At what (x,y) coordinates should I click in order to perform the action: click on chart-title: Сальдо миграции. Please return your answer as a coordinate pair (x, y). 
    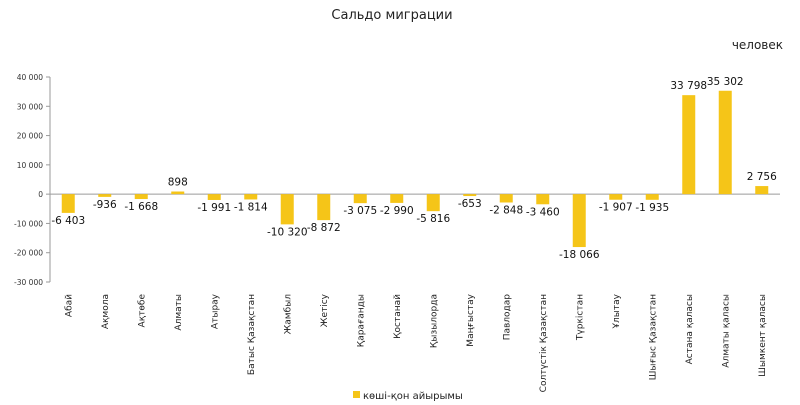
    Looking at the image, I should click on (391, 15).